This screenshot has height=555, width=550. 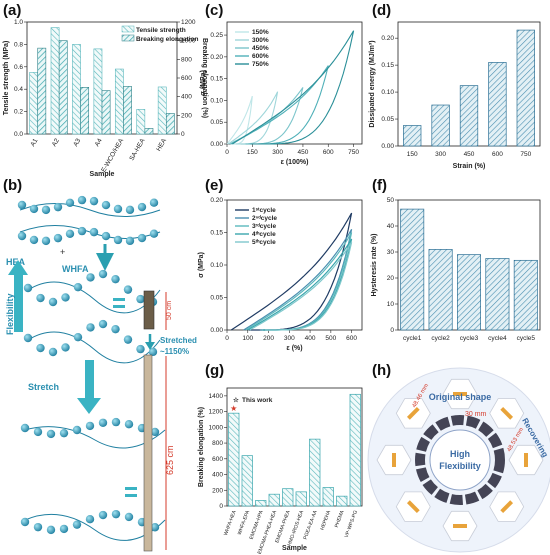 I want to click on y-tick-label: 20, so click(x=391, y=278).